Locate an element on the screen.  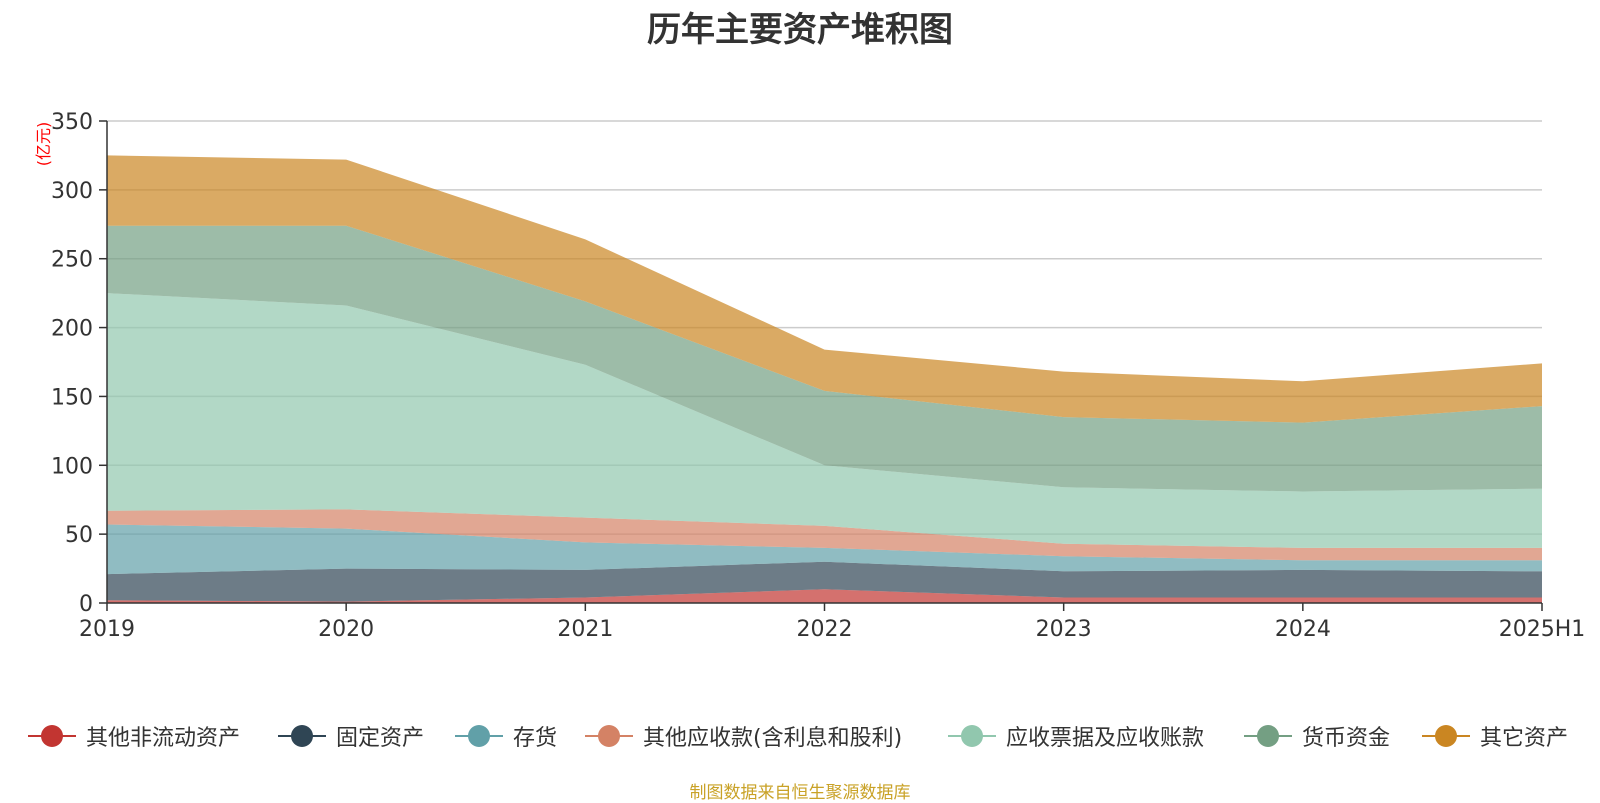
x-tick-label: 2020 is located at coordinates (346, 629).